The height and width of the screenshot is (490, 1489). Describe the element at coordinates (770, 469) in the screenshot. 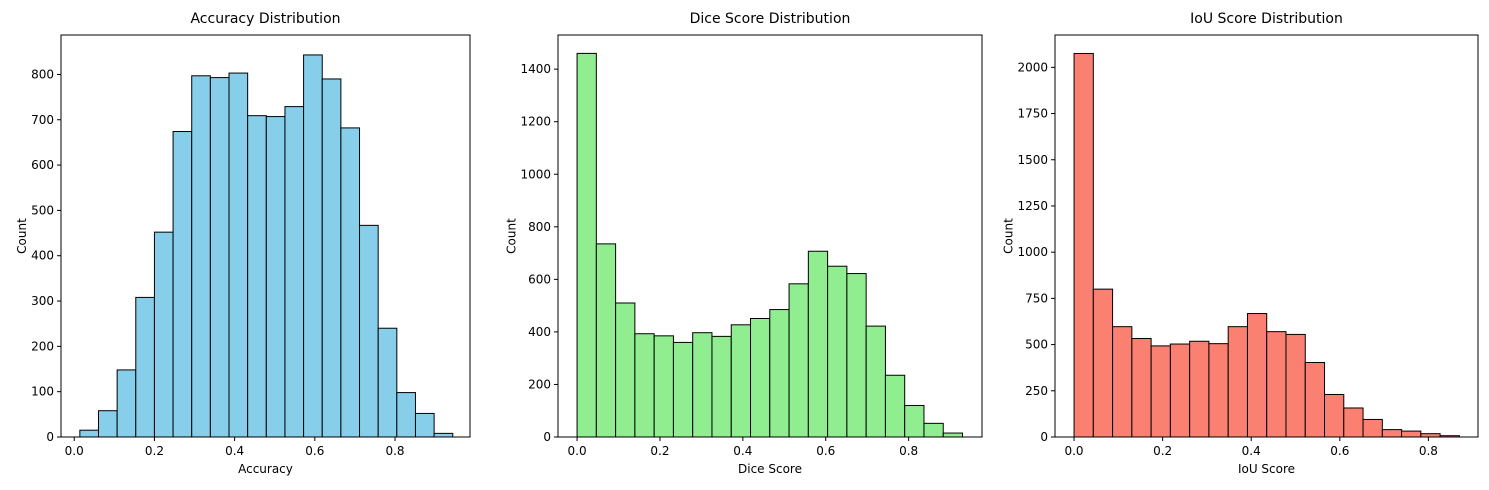

I see `dice-x-axis-label: Dice Score` at that location.